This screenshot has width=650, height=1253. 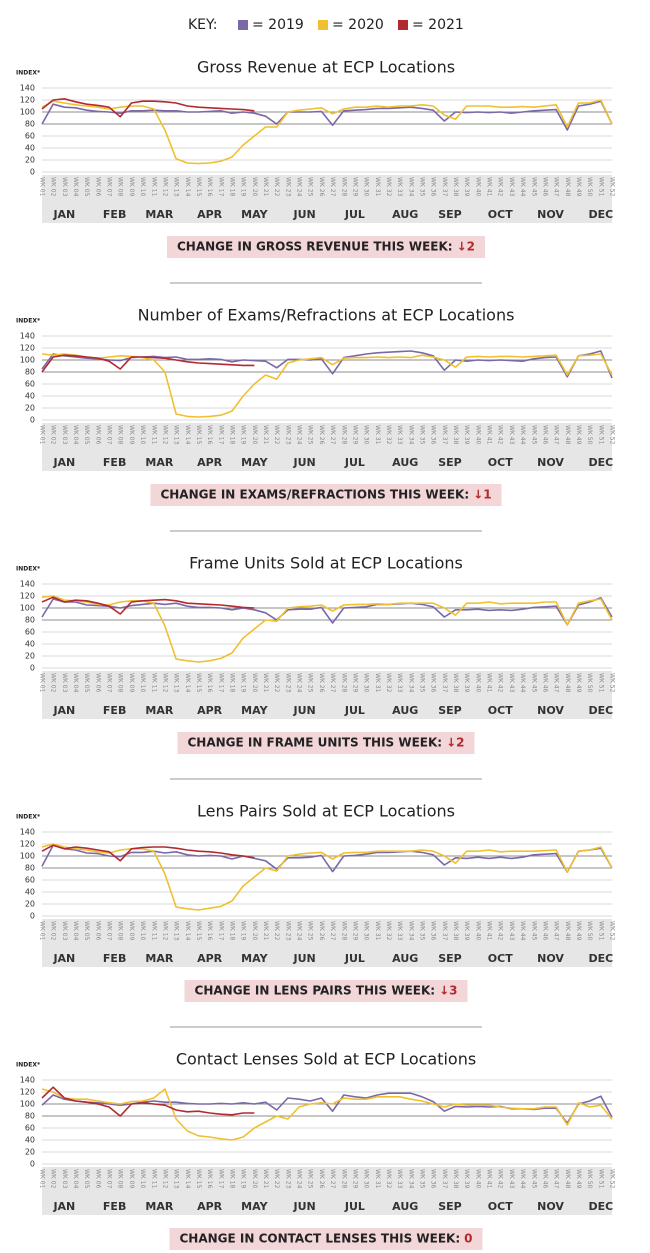 I want to click on change-label: CHANGE IN LENS PAIRS THIS WEEK:, so click(x=315, y=991).